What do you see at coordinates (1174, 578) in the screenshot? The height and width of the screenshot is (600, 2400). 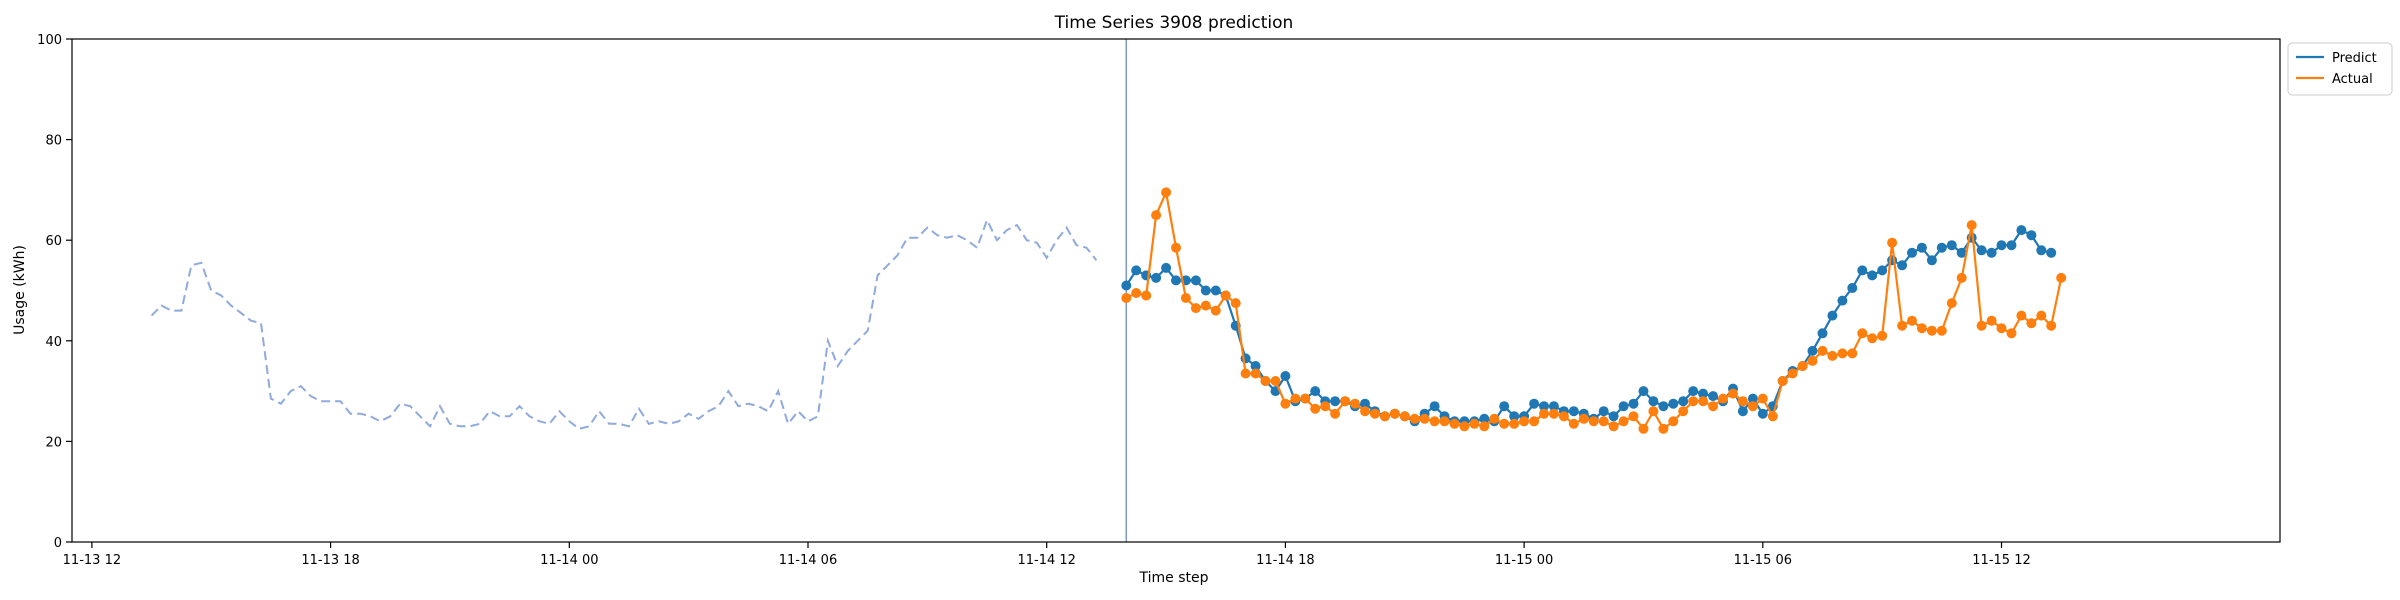 I see `x-axis-label: Time step` at bounding box center [1174, 578].